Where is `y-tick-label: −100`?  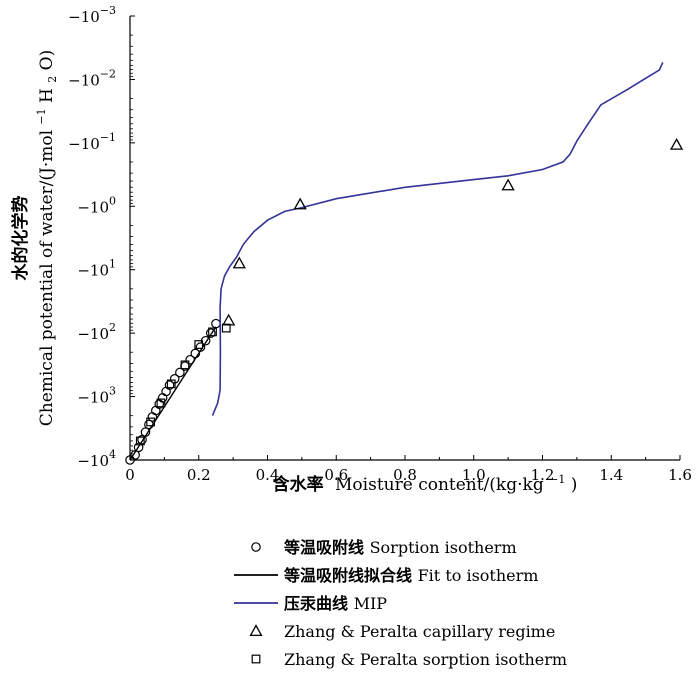
y-tick-label: −100 is located at coordinates (96, 205).